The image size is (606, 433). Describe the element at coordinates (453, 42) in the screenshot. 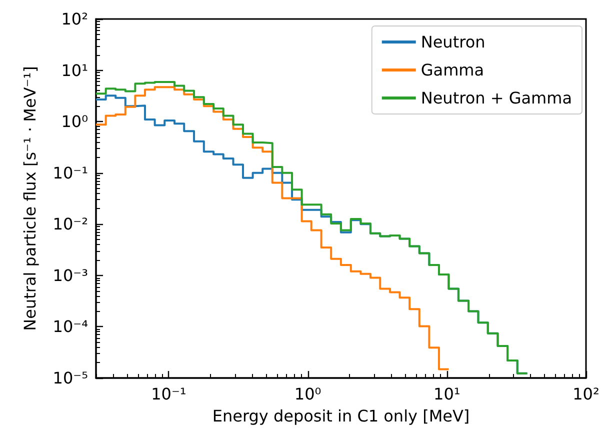

I see `legend-label: Neutron` at that location.